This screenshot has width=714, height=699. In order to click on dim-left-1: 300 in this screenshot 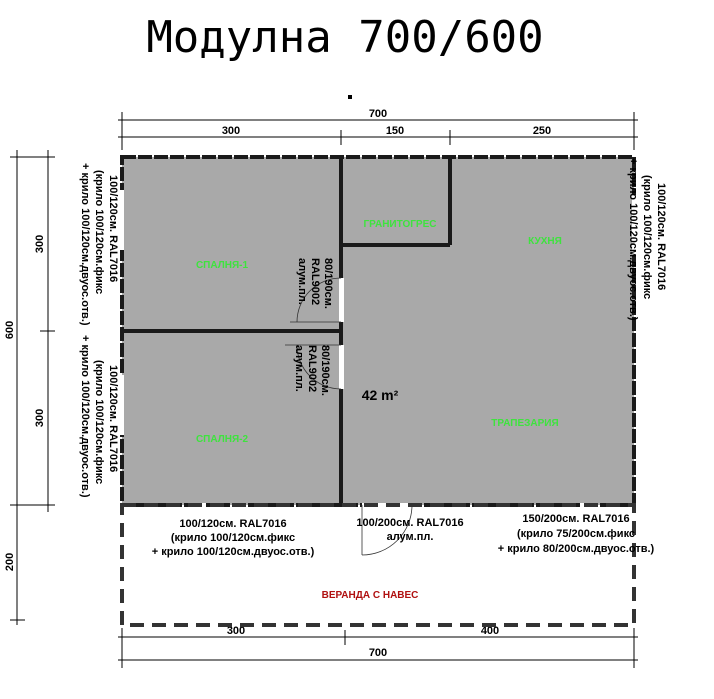, I will do `click(40, 244)`.